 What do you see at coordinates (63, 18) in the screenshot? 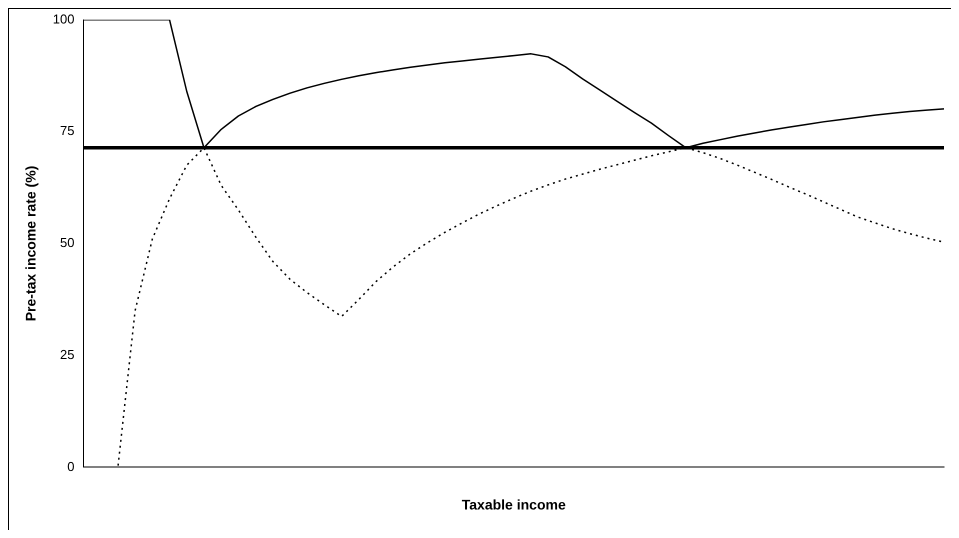
I see `y-tick-label: 100` at bounding box center [63, 18].